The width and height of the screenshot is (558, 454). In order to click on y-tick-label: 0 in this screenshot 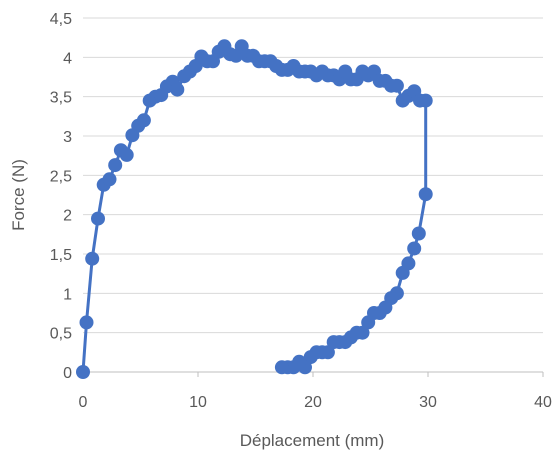, I will do `click(67, 373)`.